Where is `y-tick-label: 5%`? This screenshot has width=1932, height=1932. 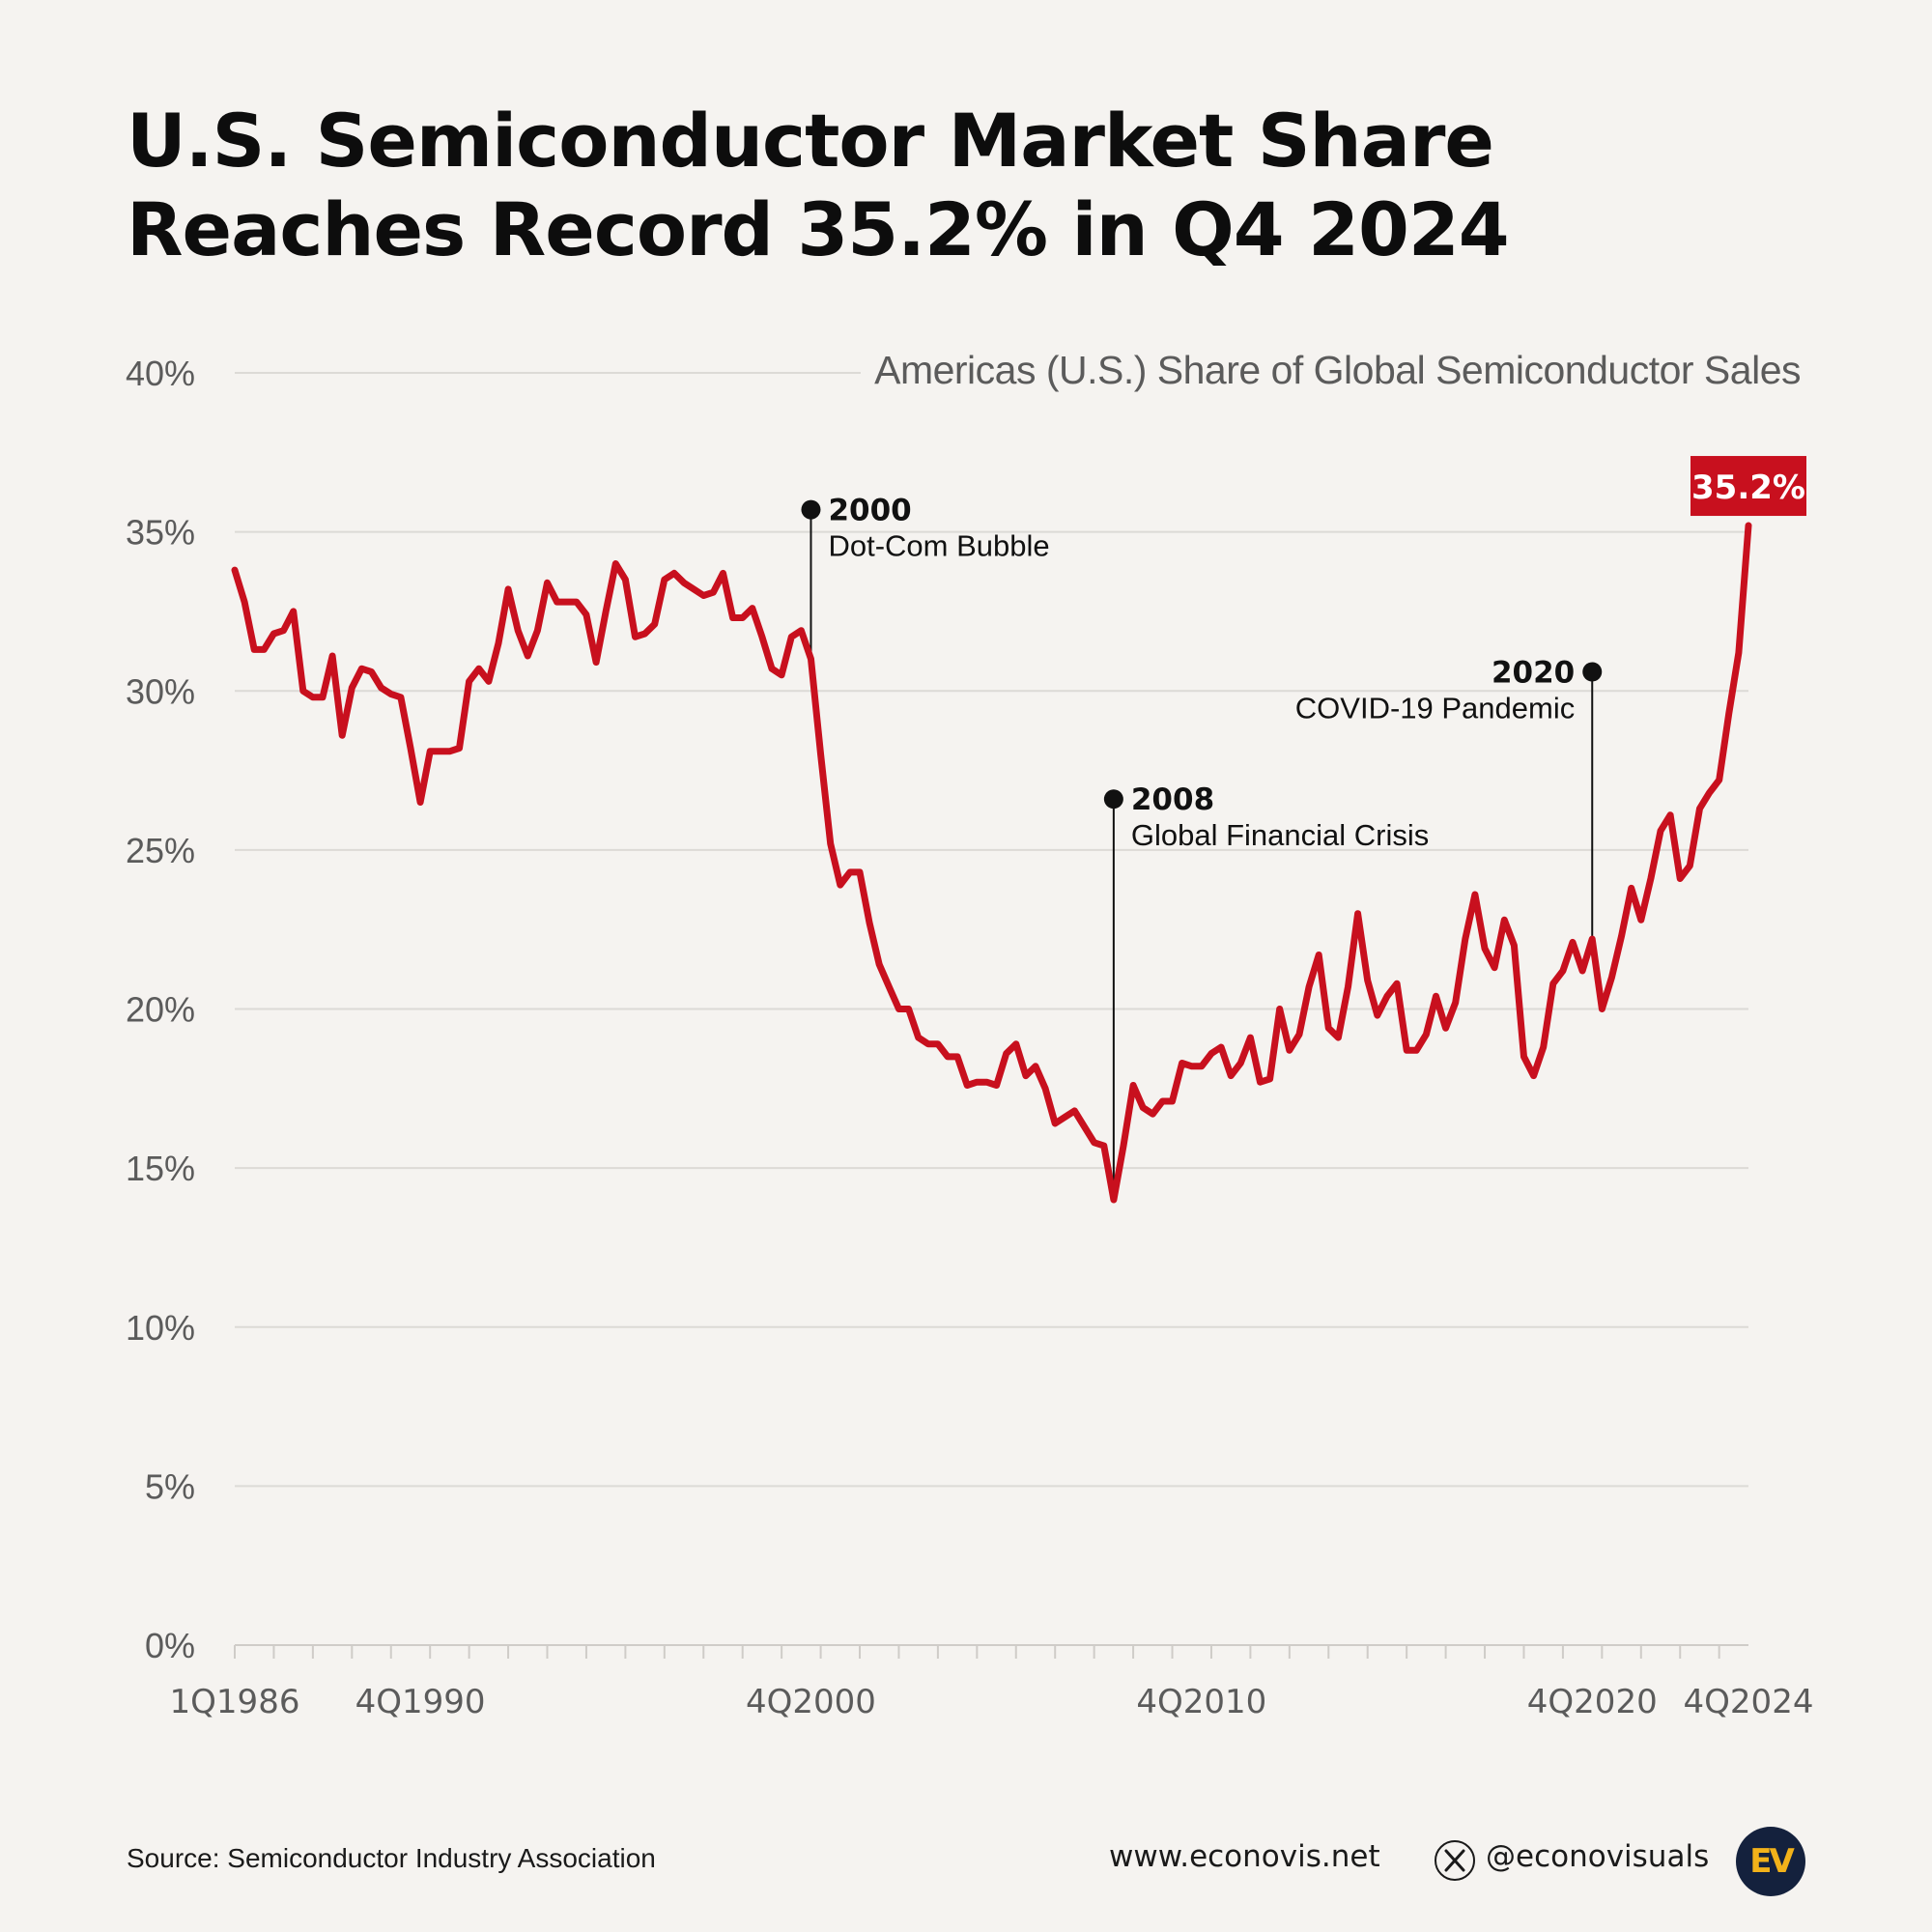
y-tick-label: 5% is located at coordinates (170, 1486).